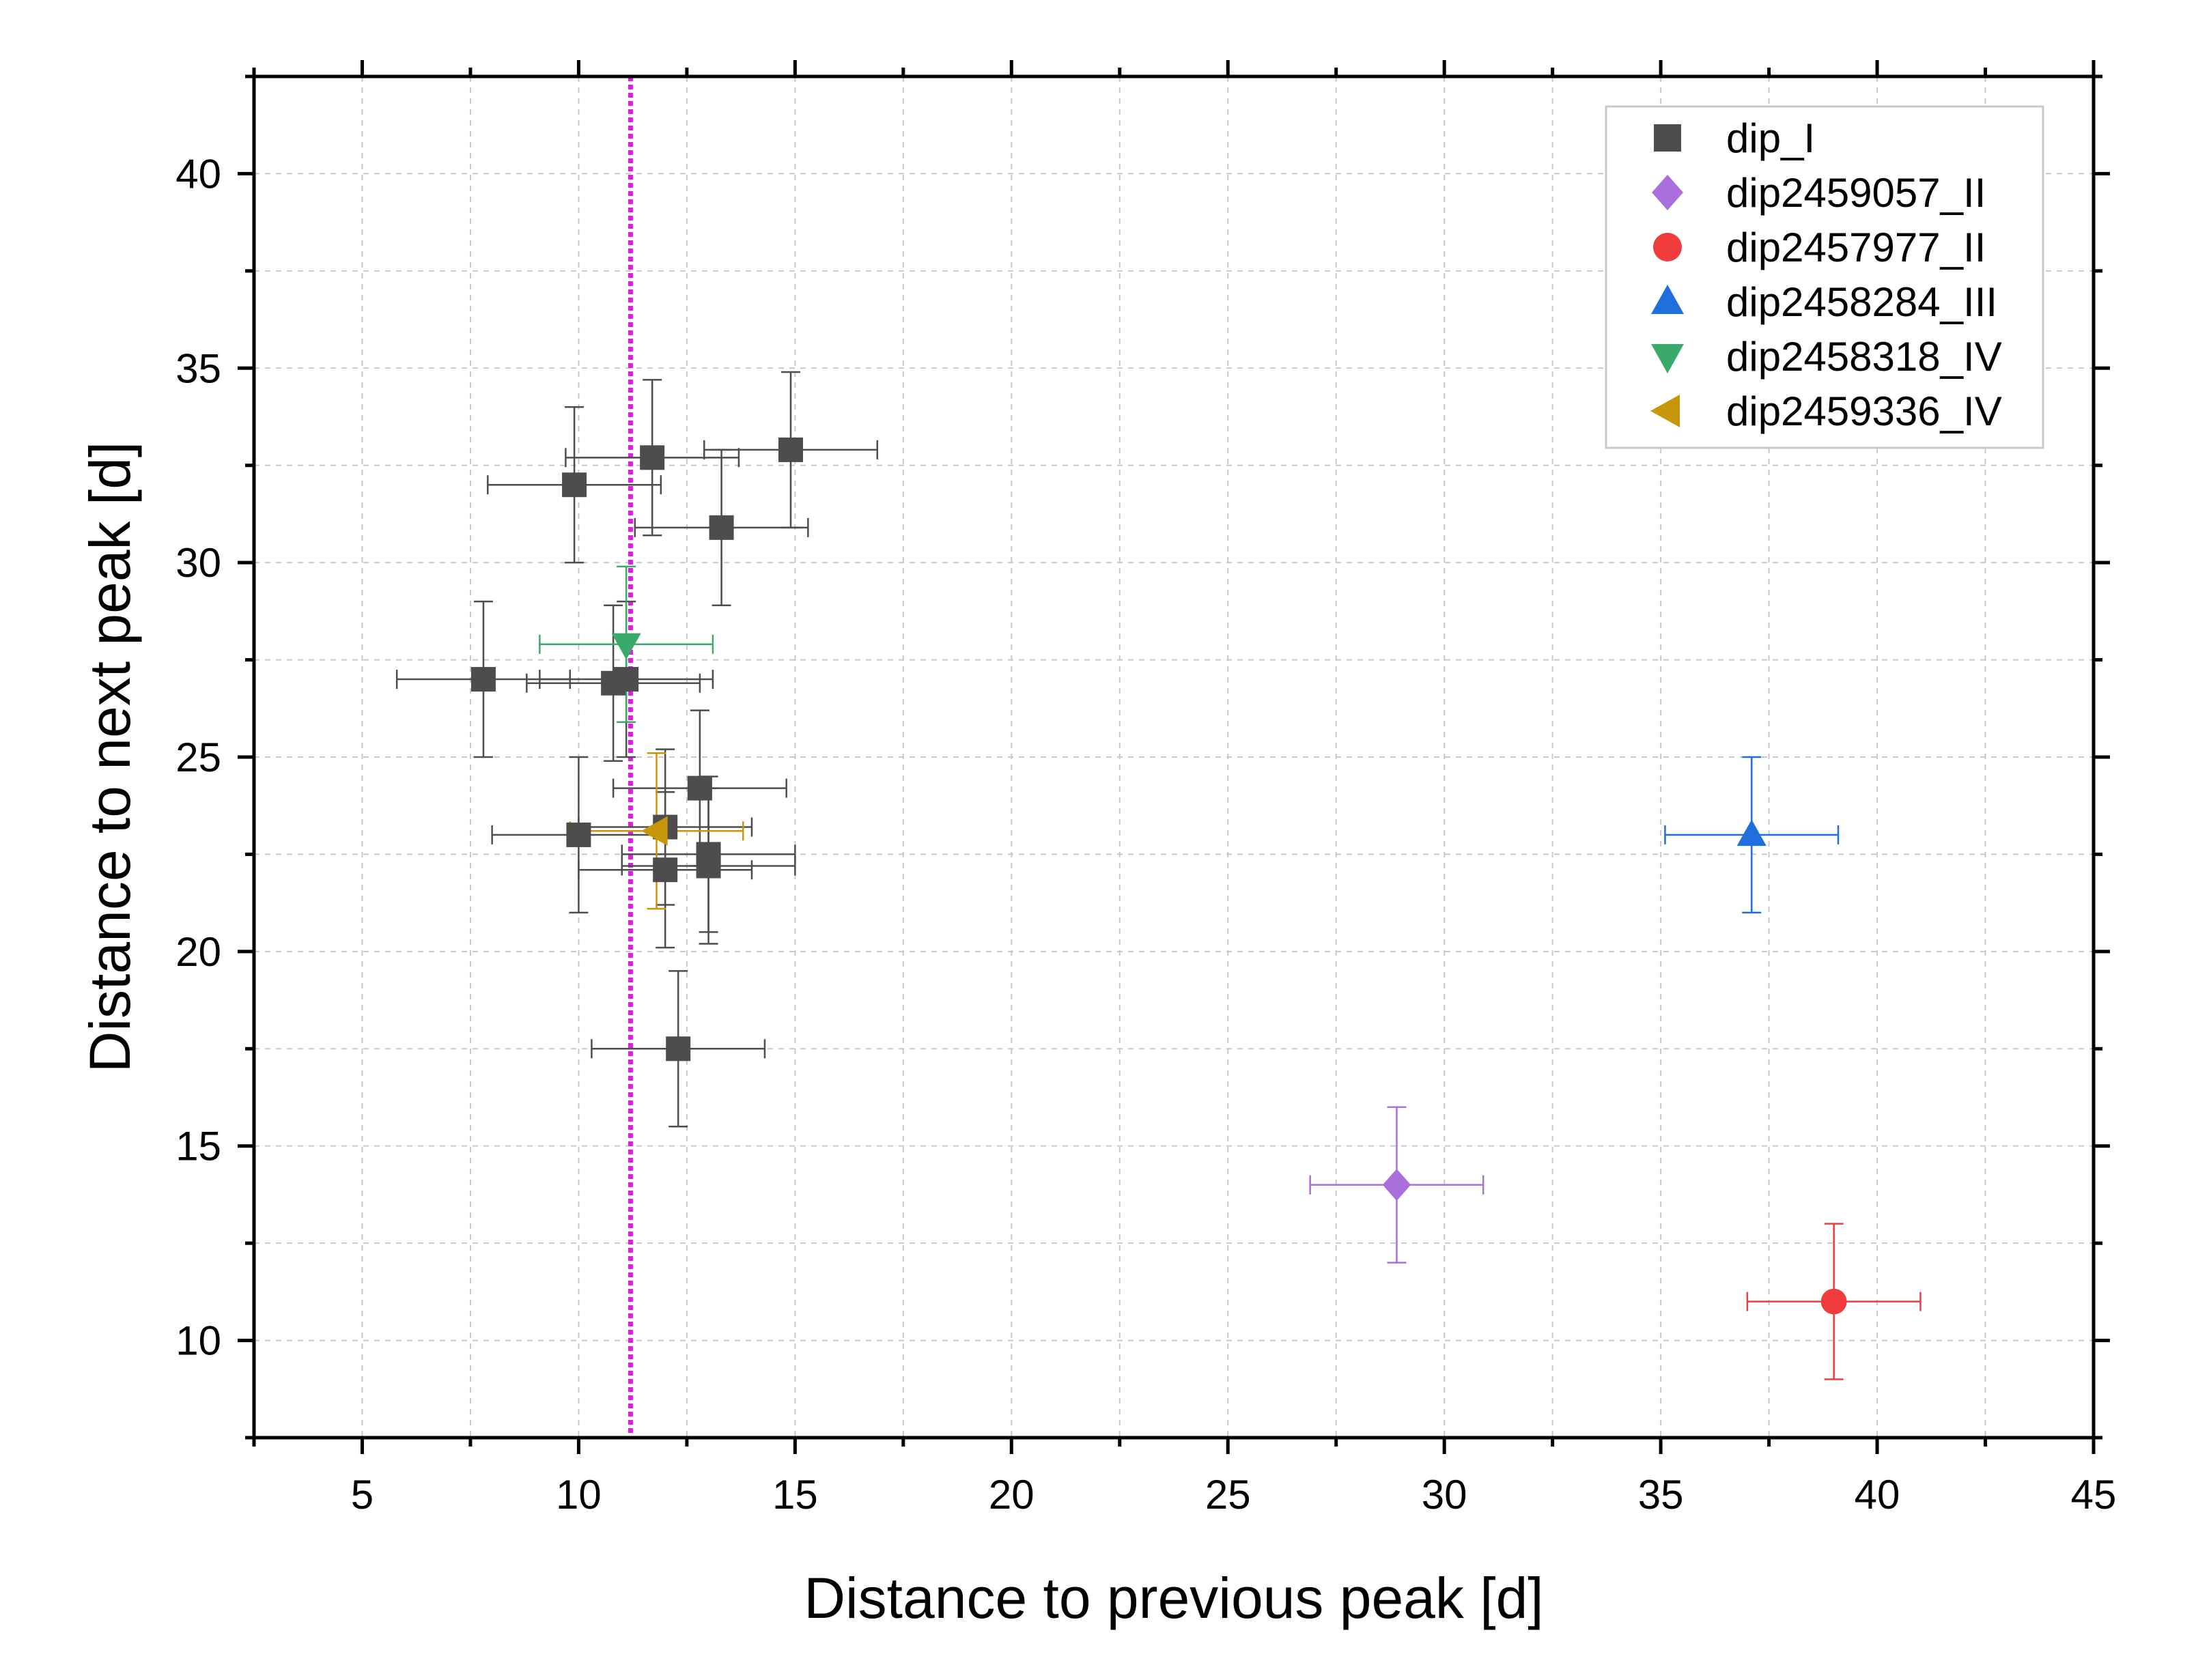  Describe the element at coordinates (1668, 247) in the screenshot. I see `legend-marker-dip2457977_II` at that location.